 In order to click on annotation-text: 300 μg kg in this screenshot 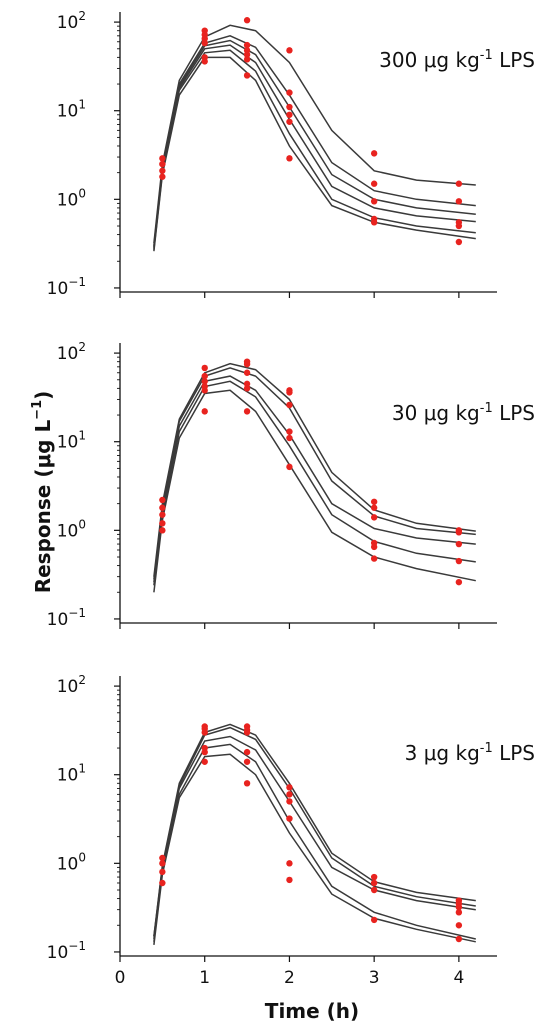, I will do `click(429, 60)`.